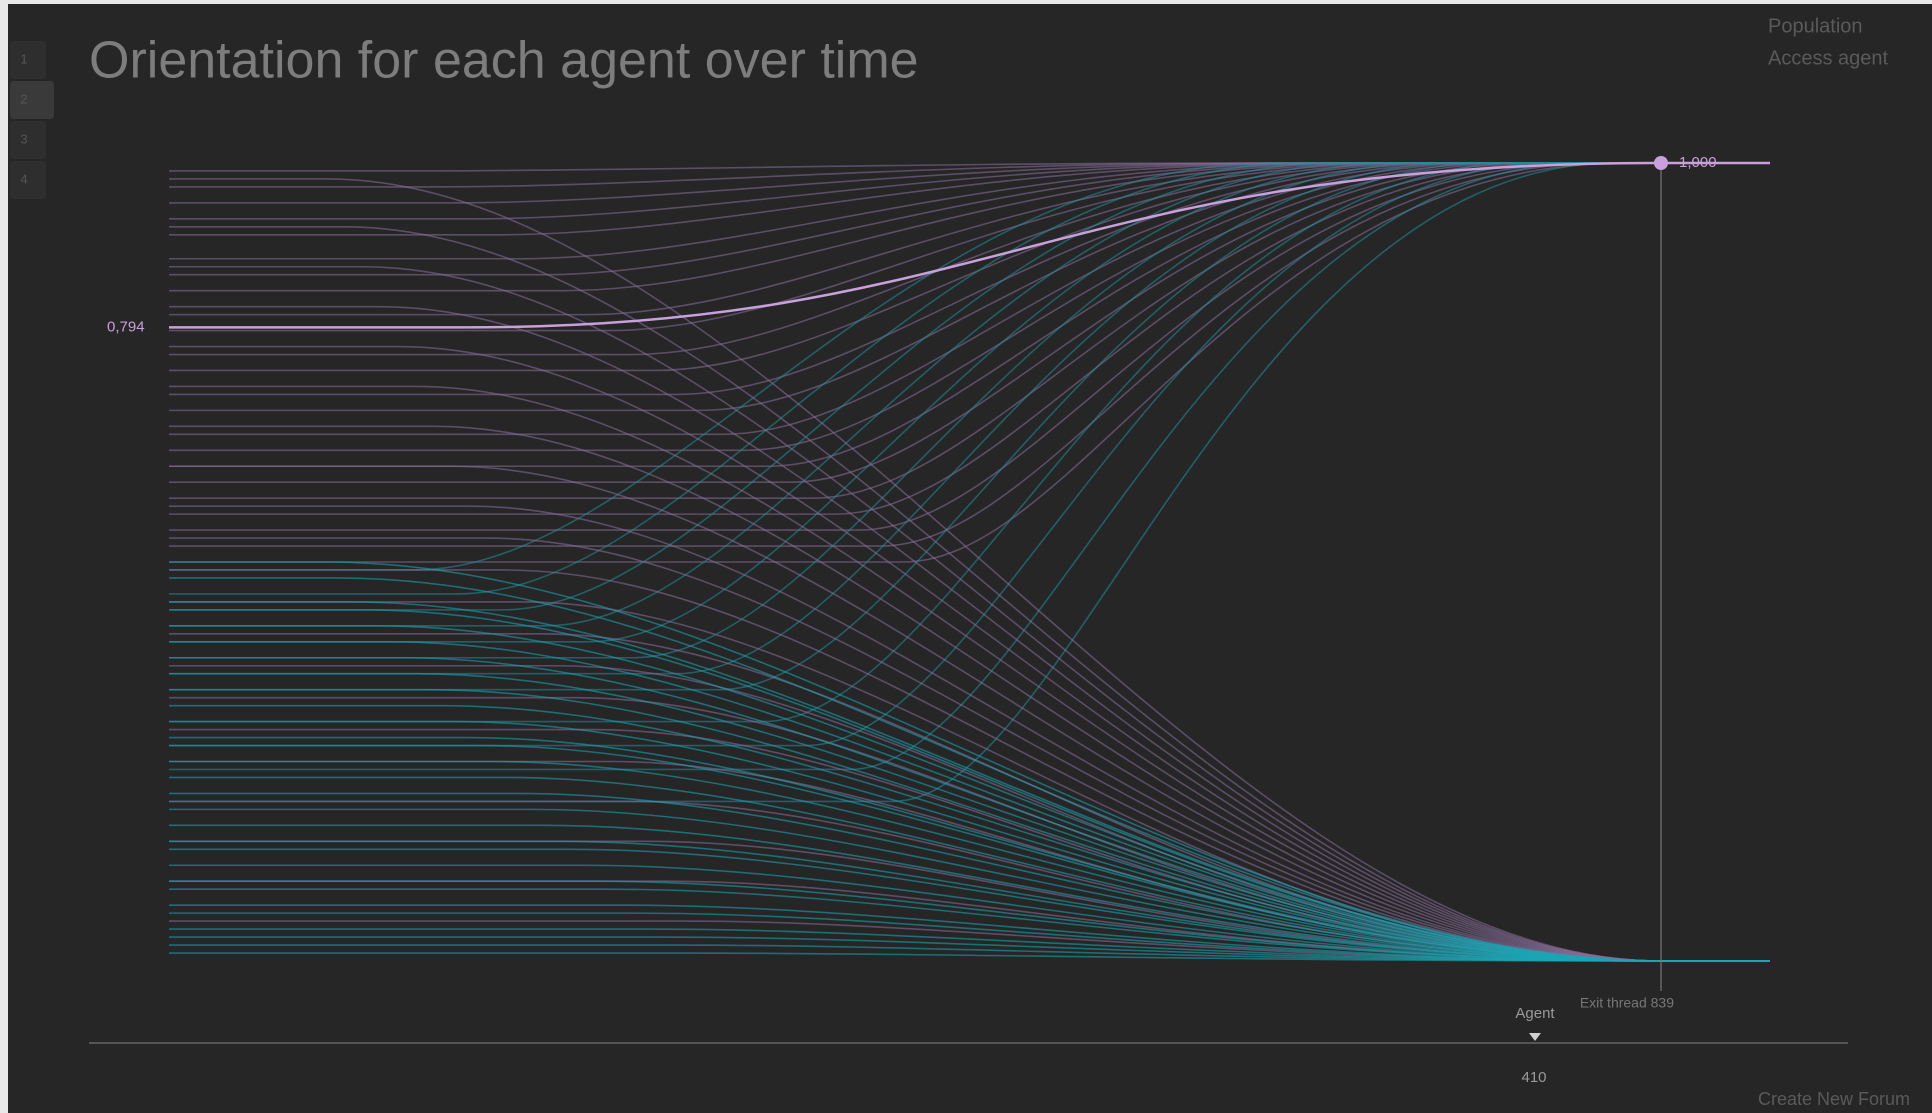 The width and height of the screenshot is (1932, 1113). I want to click on chart-title: Orientation for each agent over time, so click(504, 61).